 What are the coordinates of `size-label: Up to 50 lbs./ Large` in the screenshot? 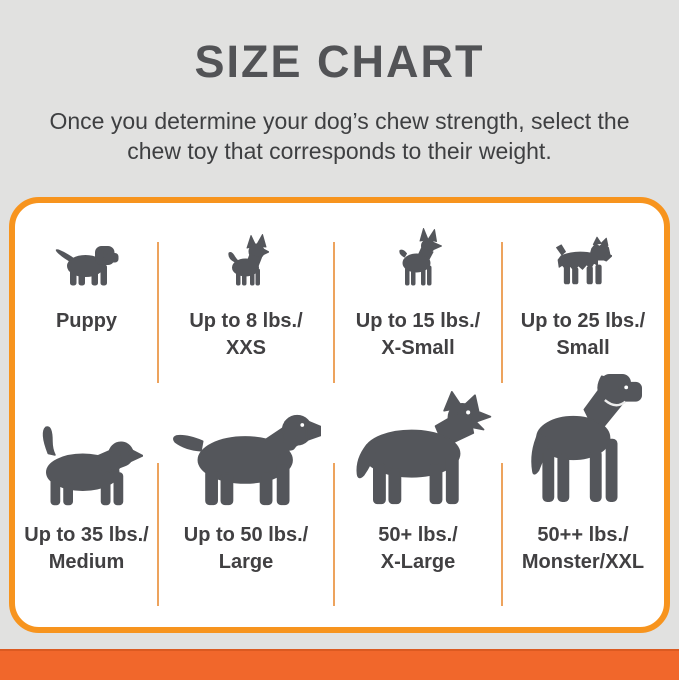 It's located at (246, 549).